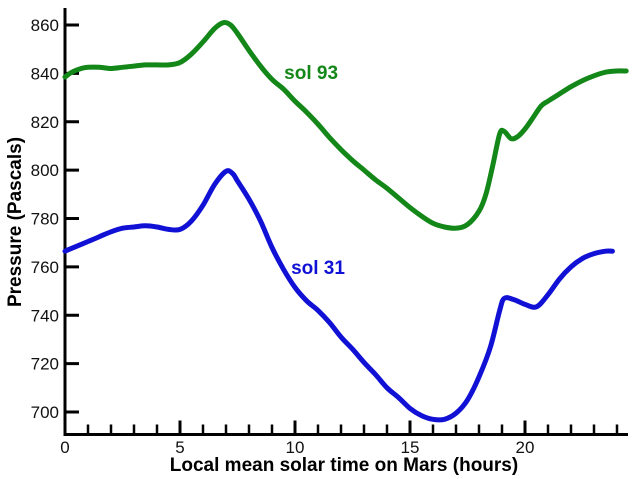 Image resolution: width=640 pixels, height=479 pixels. What do you see at coordinates (525, 447) in the screenshot?
I see `x-tick-label: 20` at bounding box center [525, 447].